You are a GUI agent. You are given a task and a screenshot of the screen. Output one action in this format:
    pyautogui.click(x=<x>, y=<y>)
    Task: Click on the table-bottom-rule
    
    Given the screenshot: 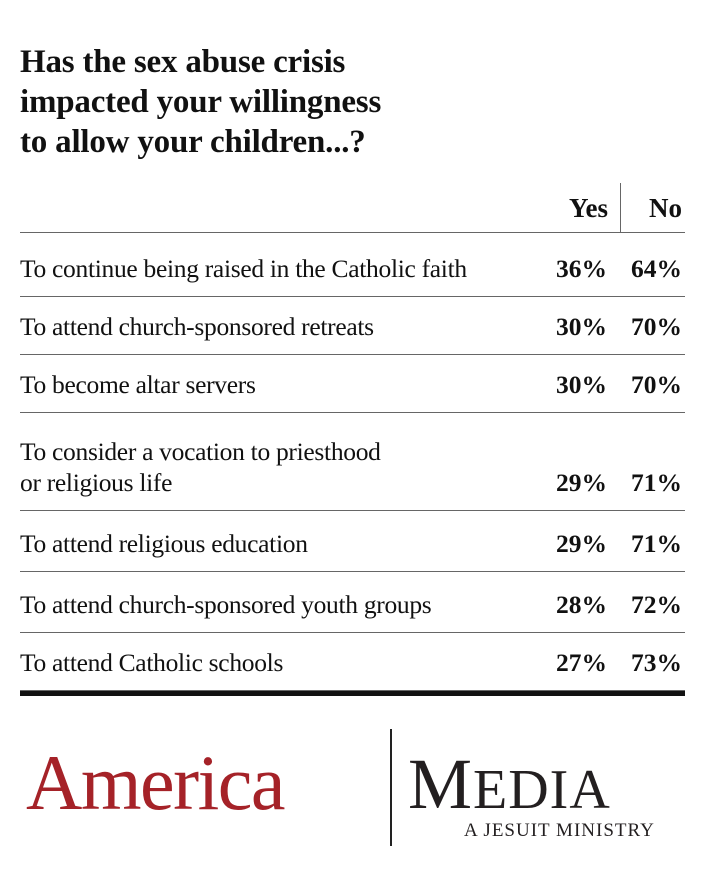 What is the action you would take?
    pyautogui.click(x=352, y=693)
    